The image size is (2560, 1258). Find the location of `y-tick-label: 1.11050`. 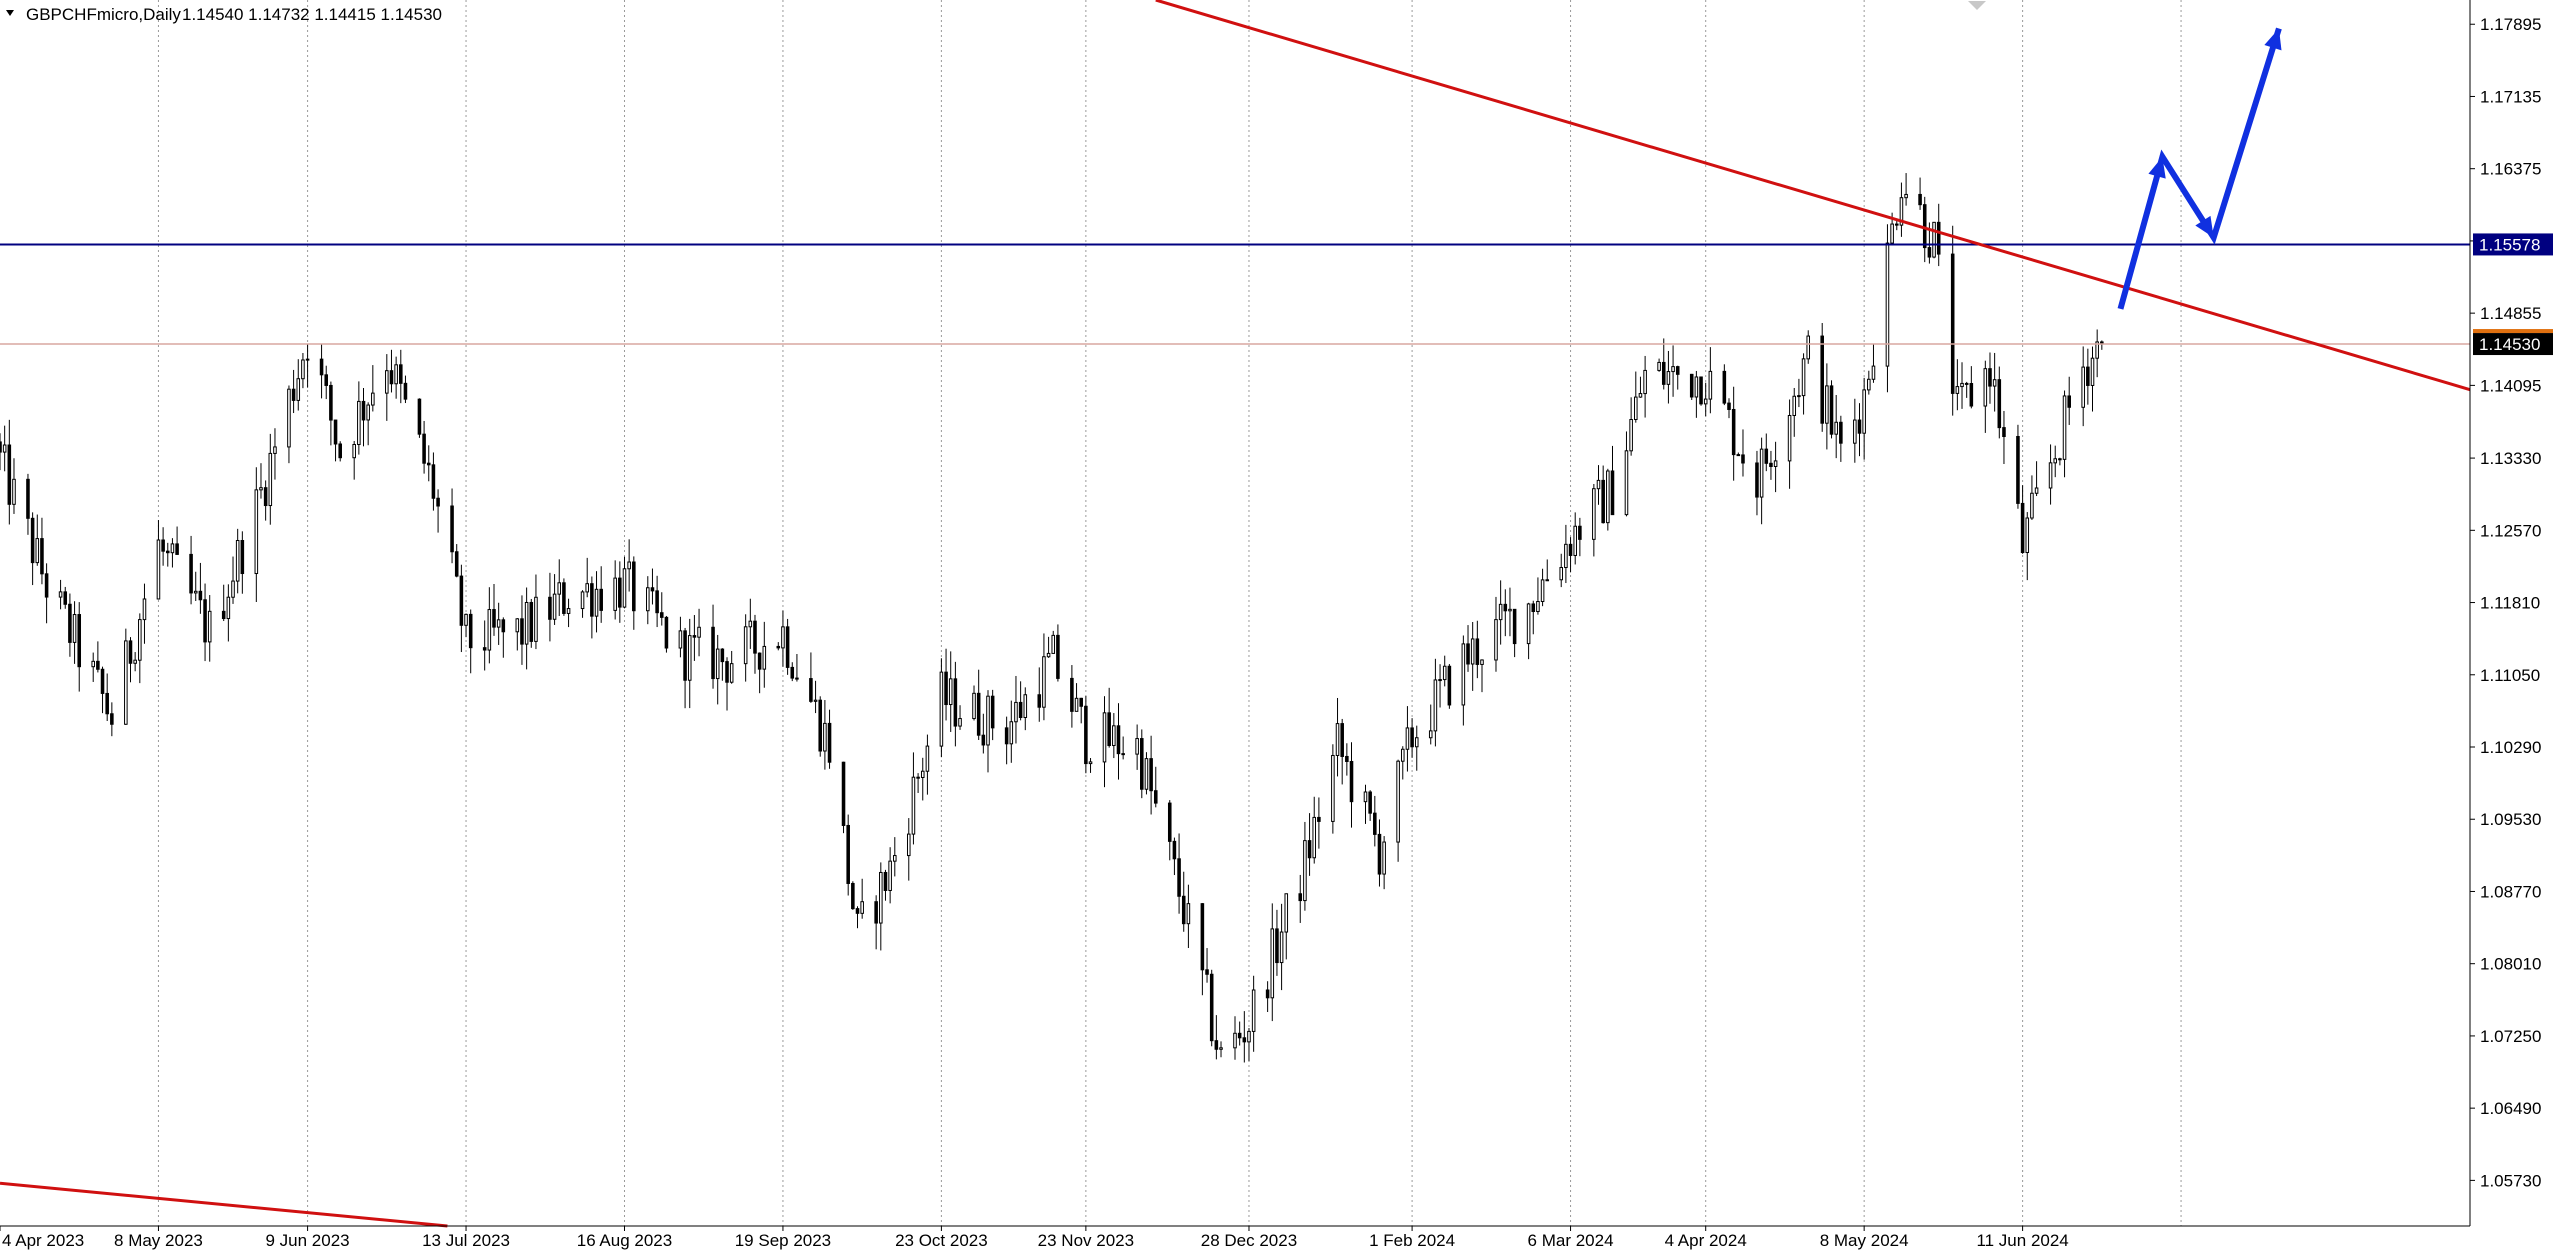

y-tick-label: 1.11050 is located at coordinates (2510, 675).